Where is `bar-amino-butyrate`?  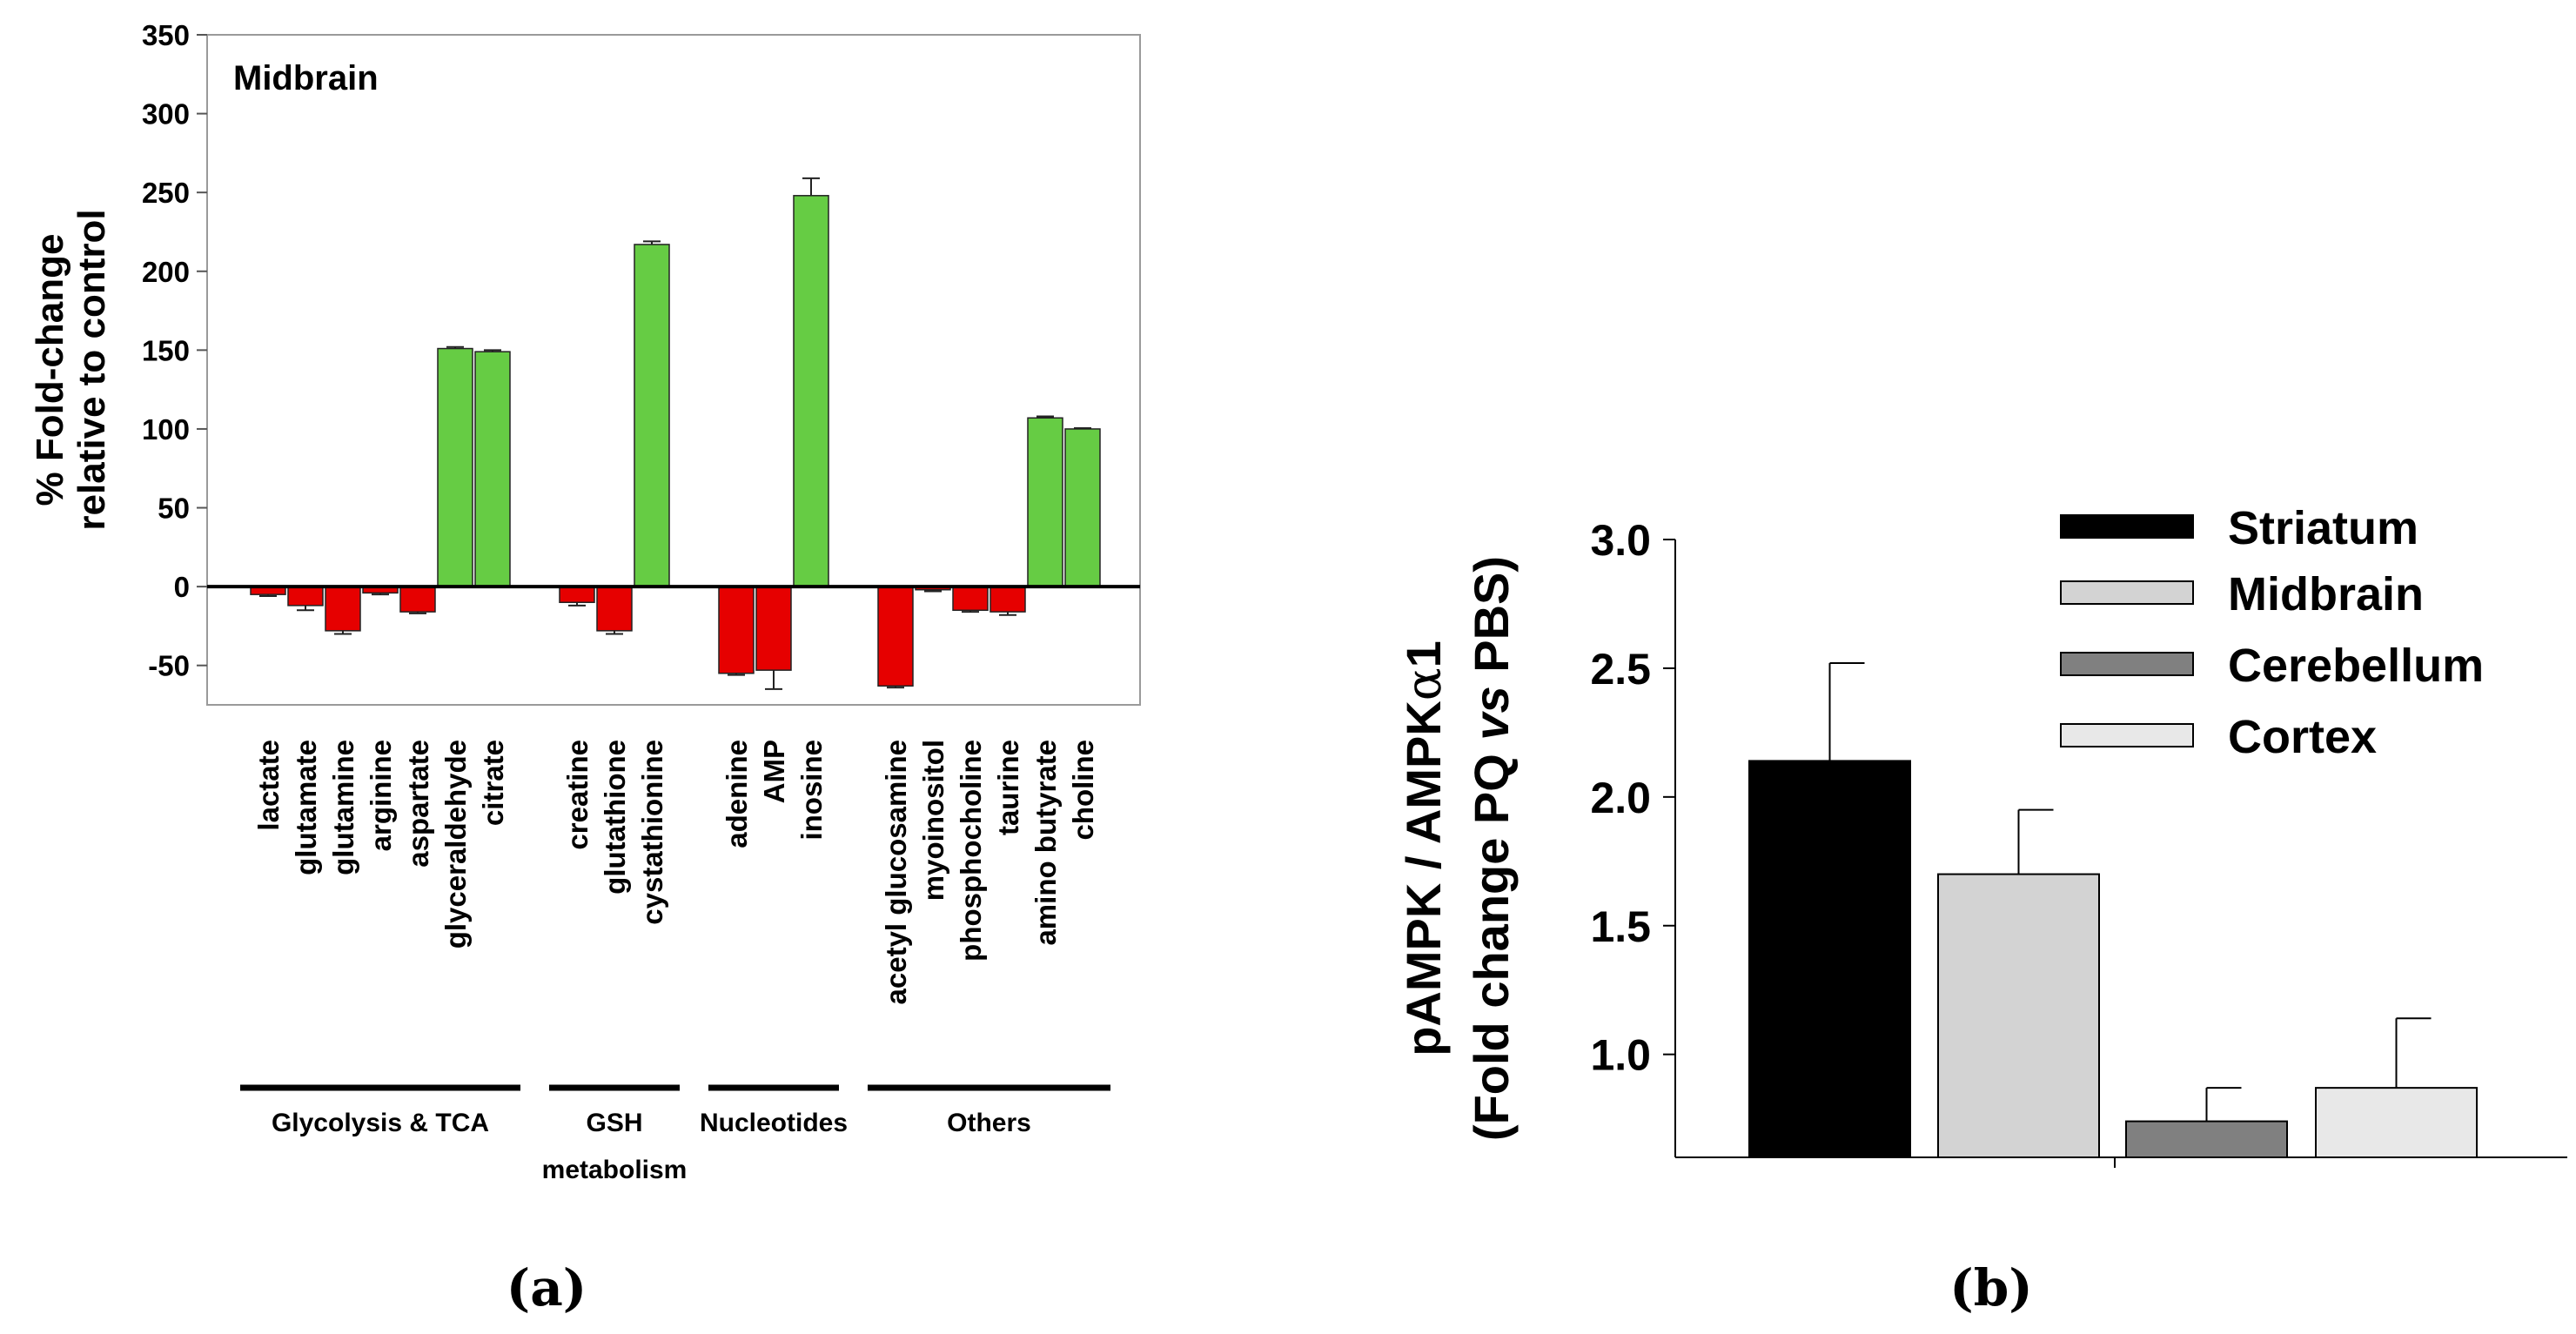 bar-amino-butyrate is located at coordinates (1045, 502).